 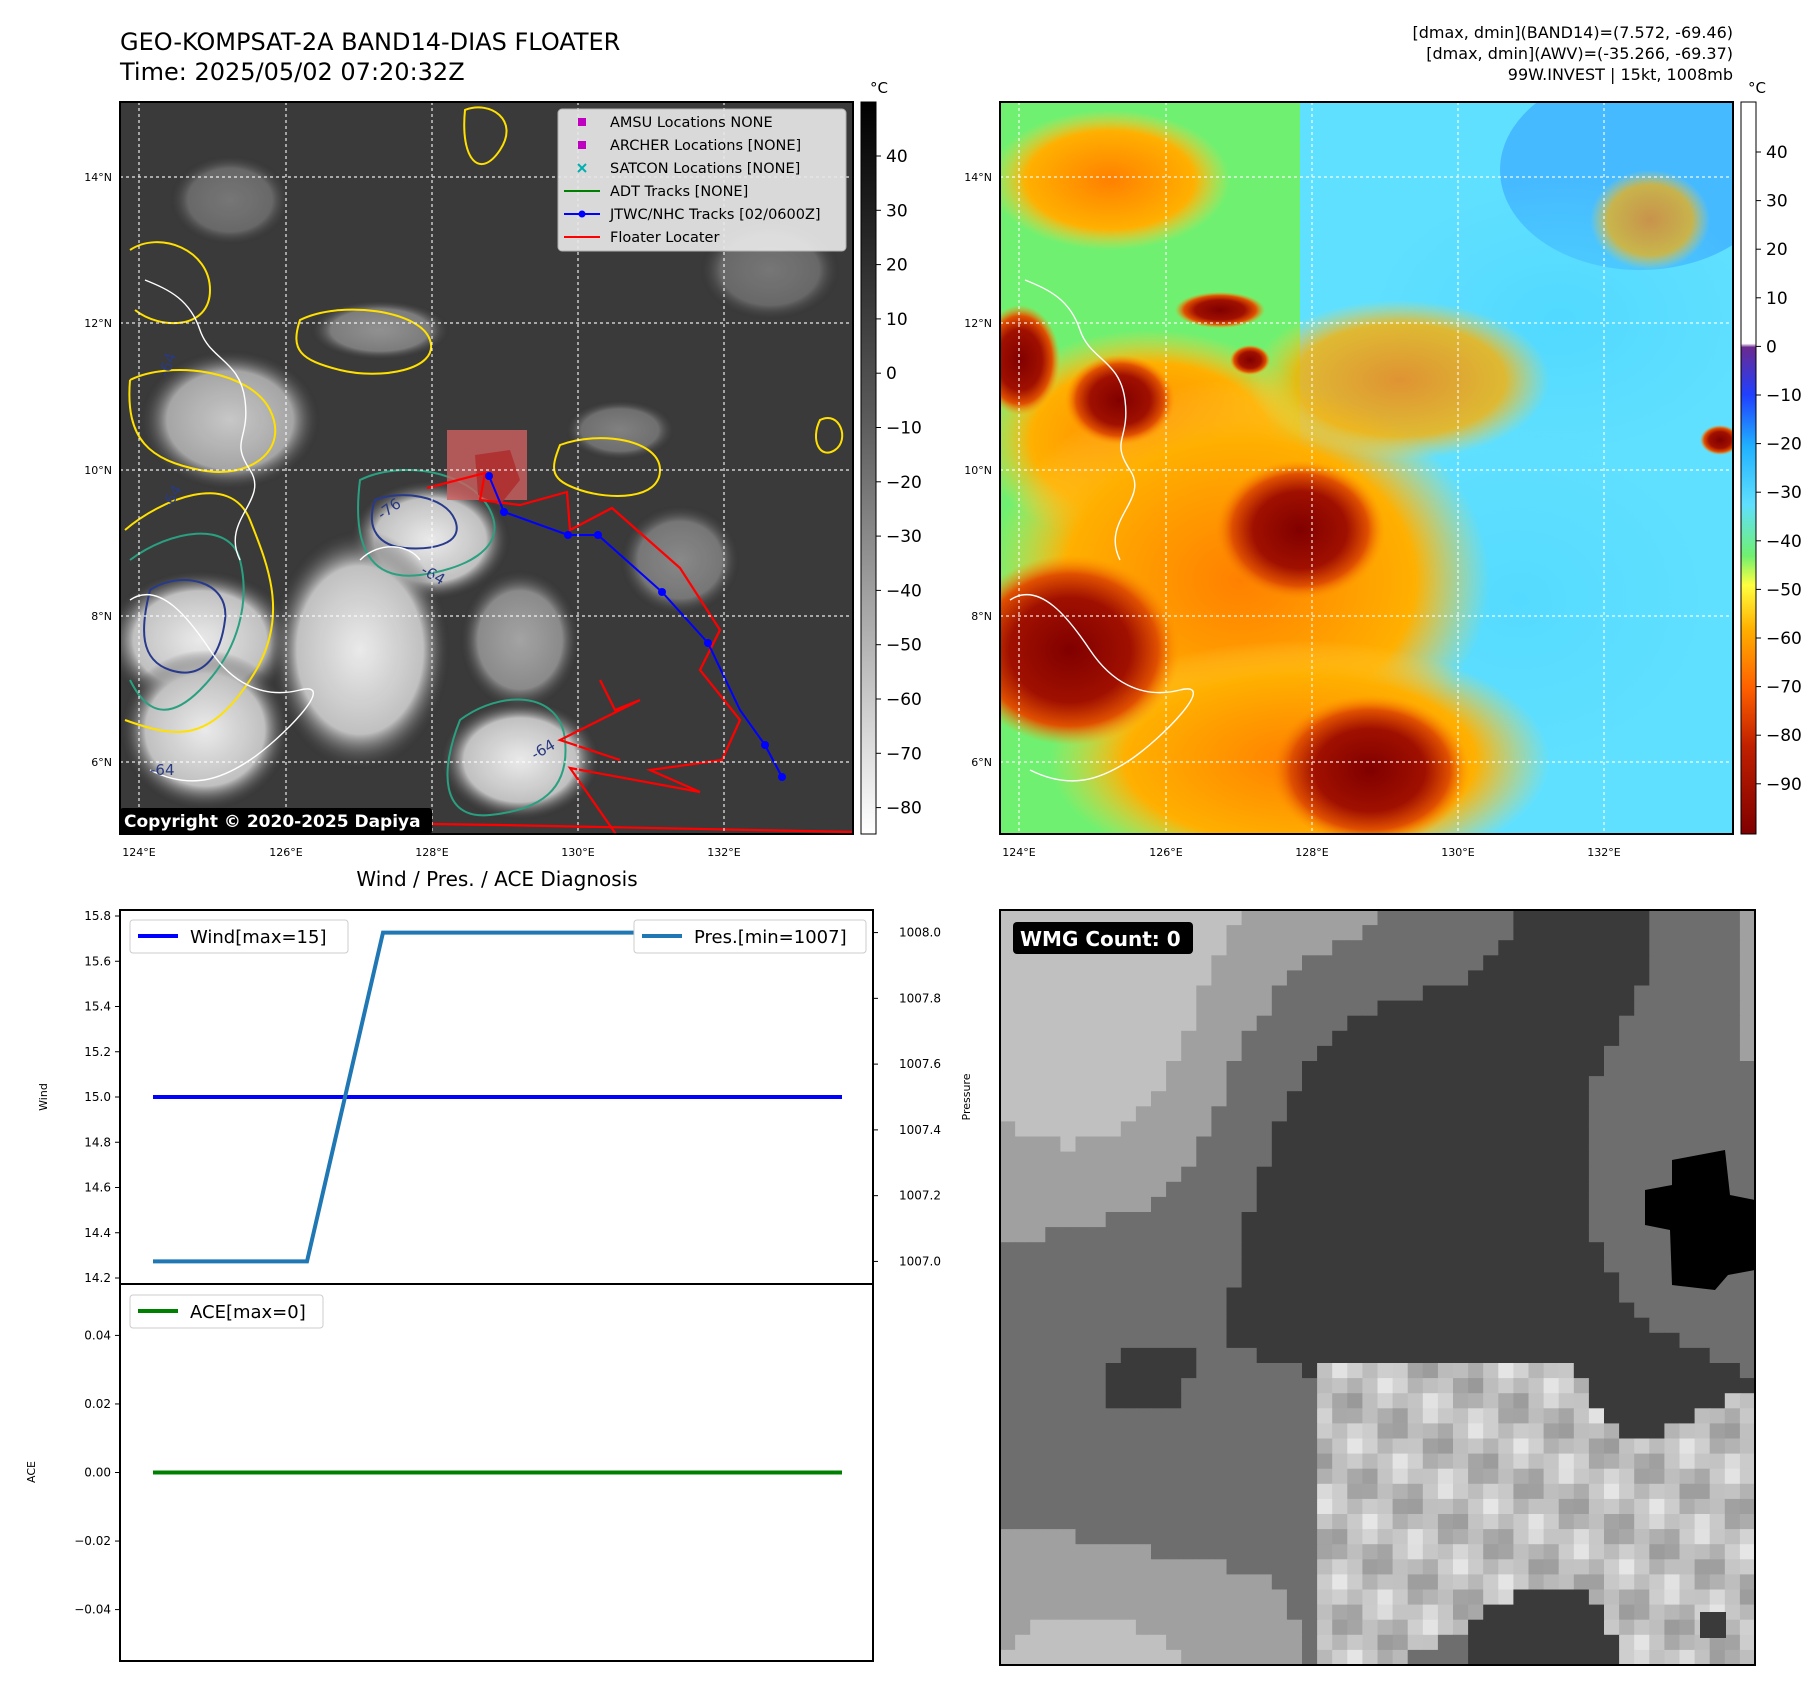 I want to click on pressure-tick-label: 1007.0, so click(x=920, y=1261).